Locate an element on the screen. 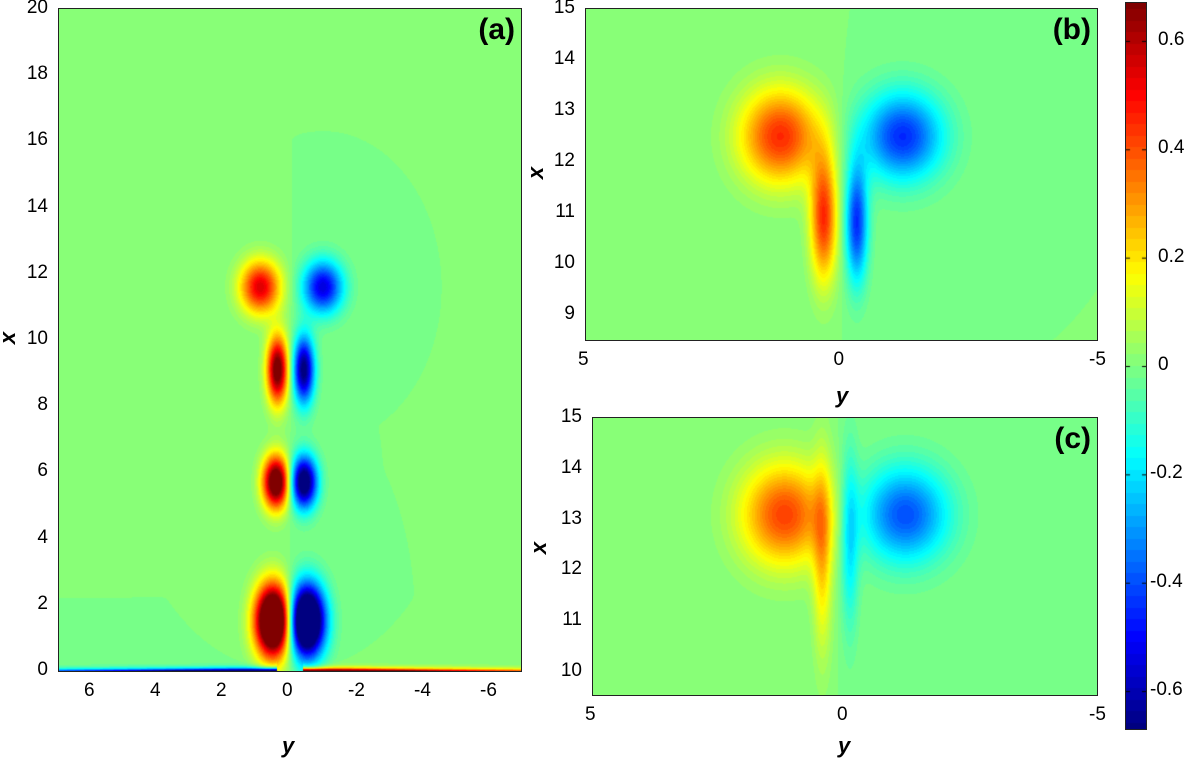 The width and height of the screenshot is (1192, 763). panel-b-hticklabel: -5 is located at coordinates (1097, 359).